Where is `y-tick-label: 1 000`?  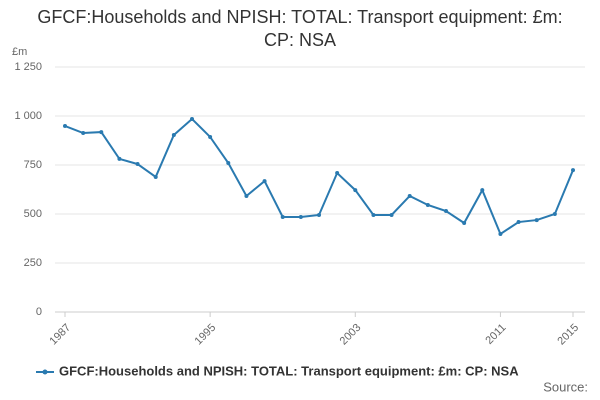
y-tick-label: 1 000 is located at coordinates (28, 116).